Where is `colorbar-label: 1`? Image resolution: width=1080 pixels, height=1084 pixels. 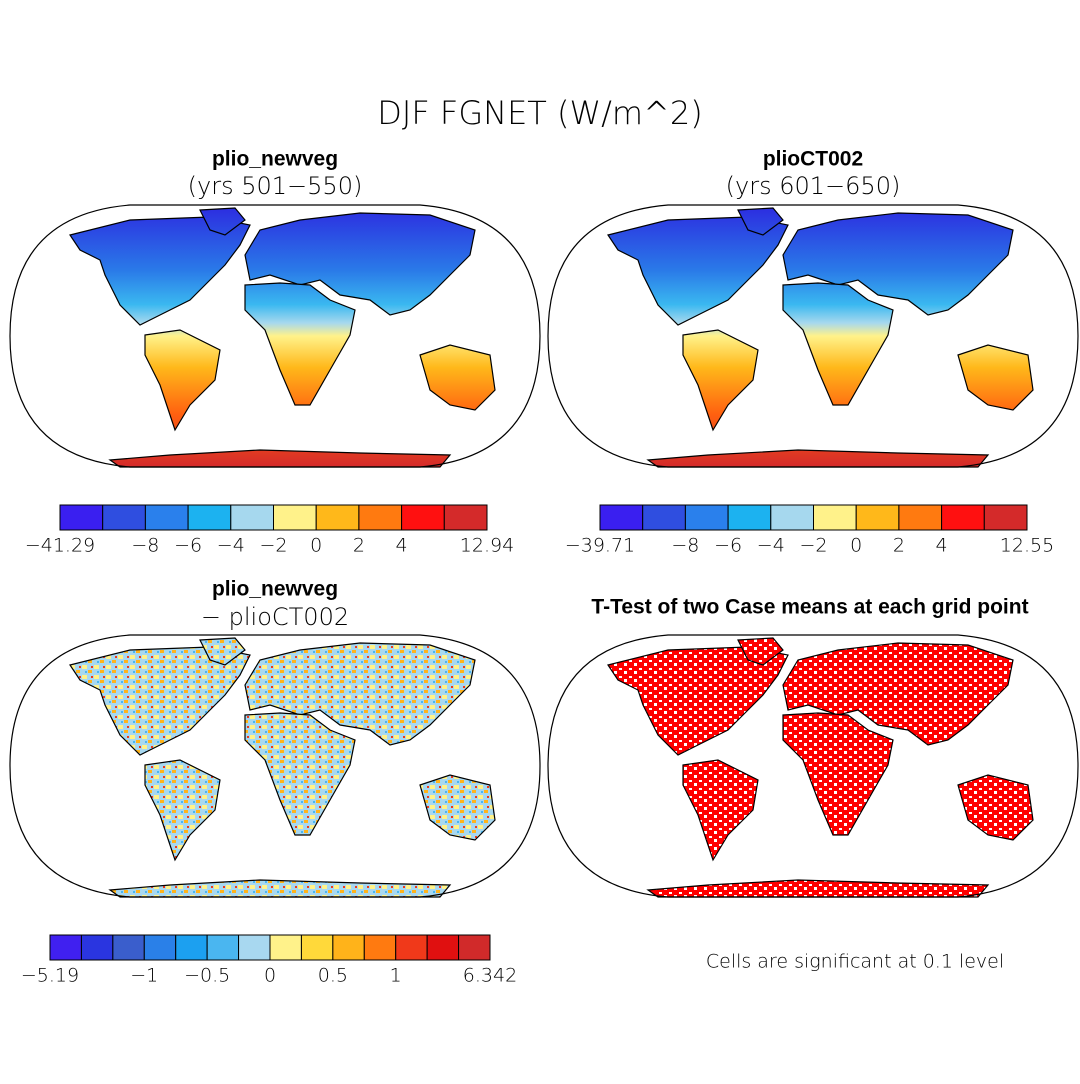 colorbar-label: 1 is located at coordinates (396, 976).